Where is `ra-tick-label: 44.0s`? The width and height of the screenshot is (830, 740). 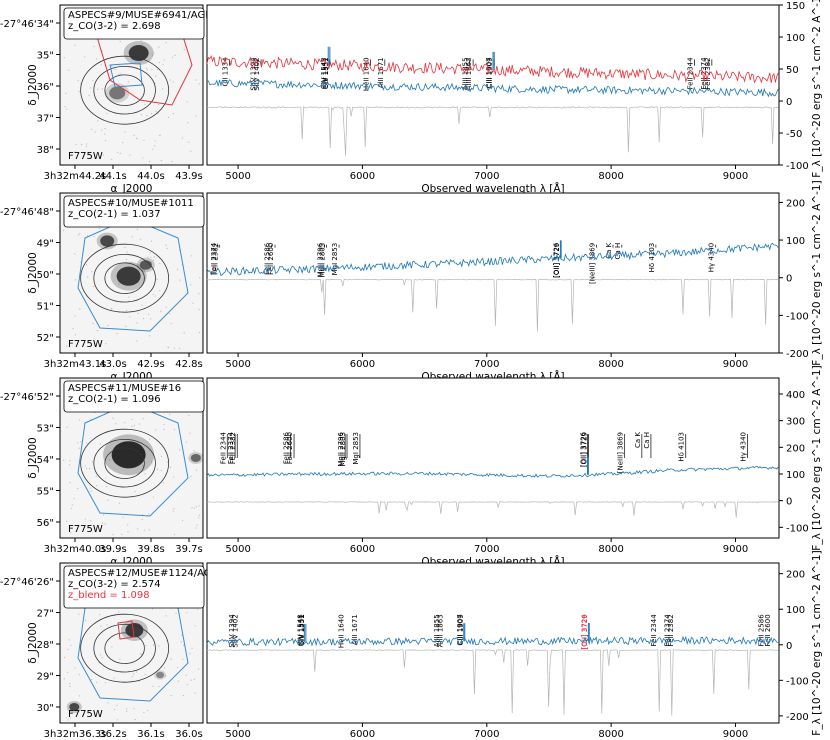
ra-tick-label: 44.0s is located at coordinates (150, 176).